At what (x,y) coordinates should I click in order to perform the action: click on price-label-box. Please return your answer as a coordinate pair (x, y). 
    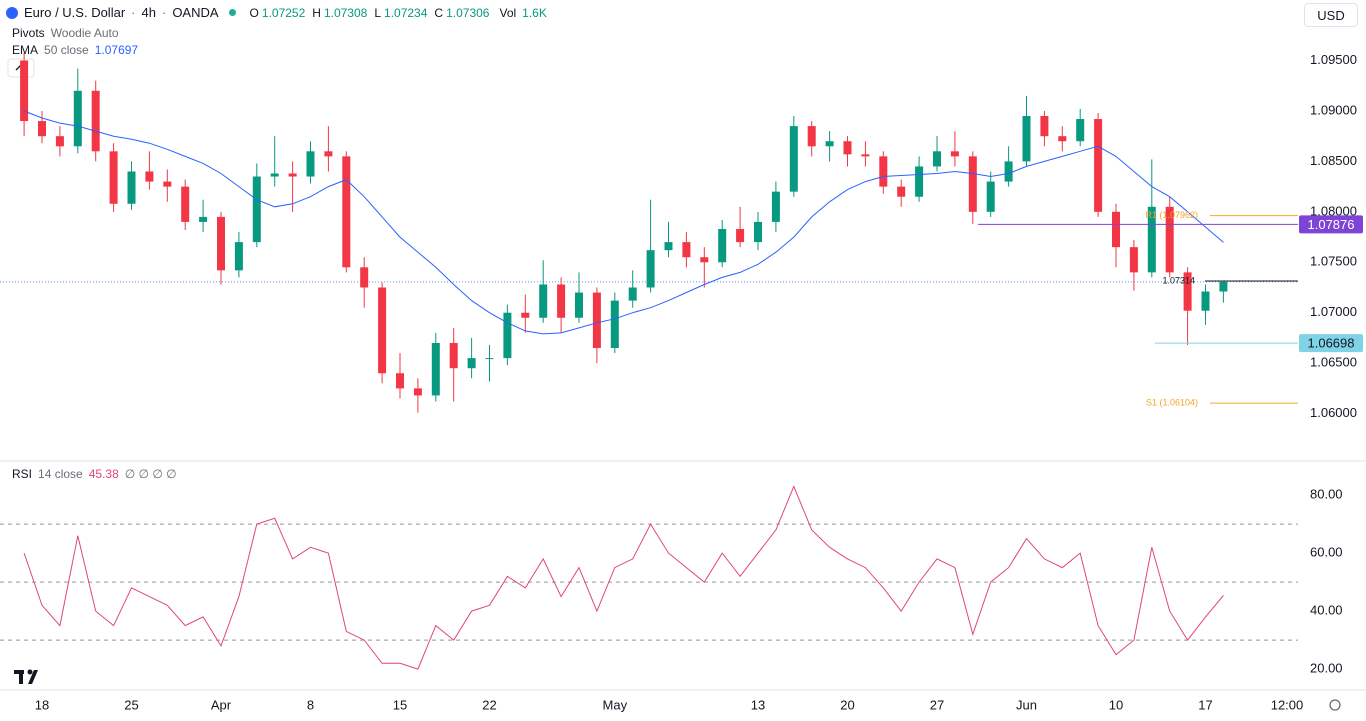
    Looking at the image, I should click on (1331, 343).